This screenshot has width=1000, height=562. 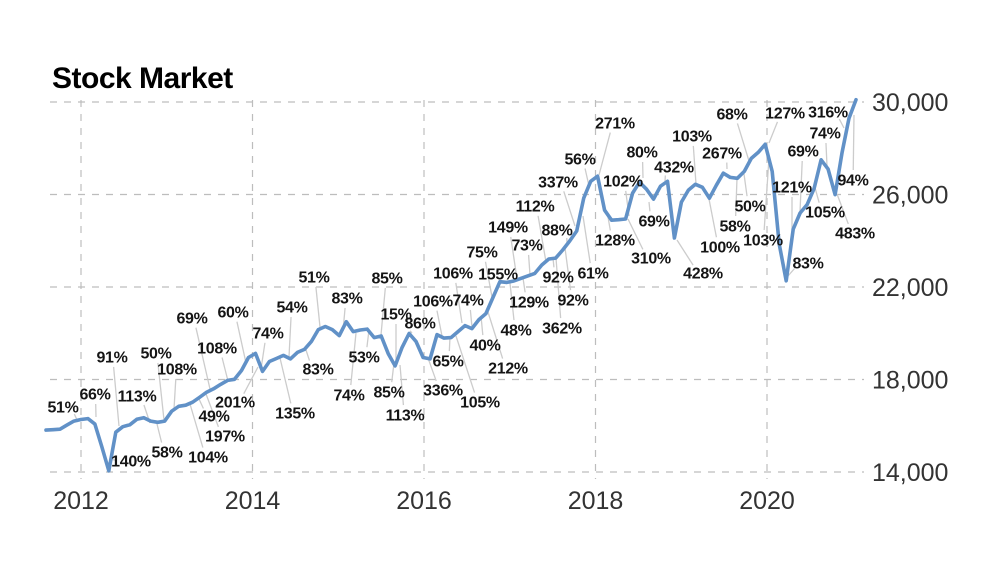 I want to click on annotation-label: 75%, so click(x=481, y=253).